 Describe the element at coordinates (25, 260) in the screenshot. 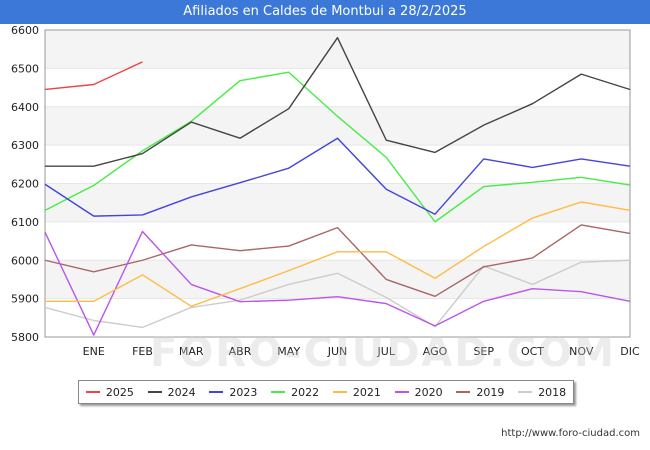

I see `y-tick-label: 6000` at that location.